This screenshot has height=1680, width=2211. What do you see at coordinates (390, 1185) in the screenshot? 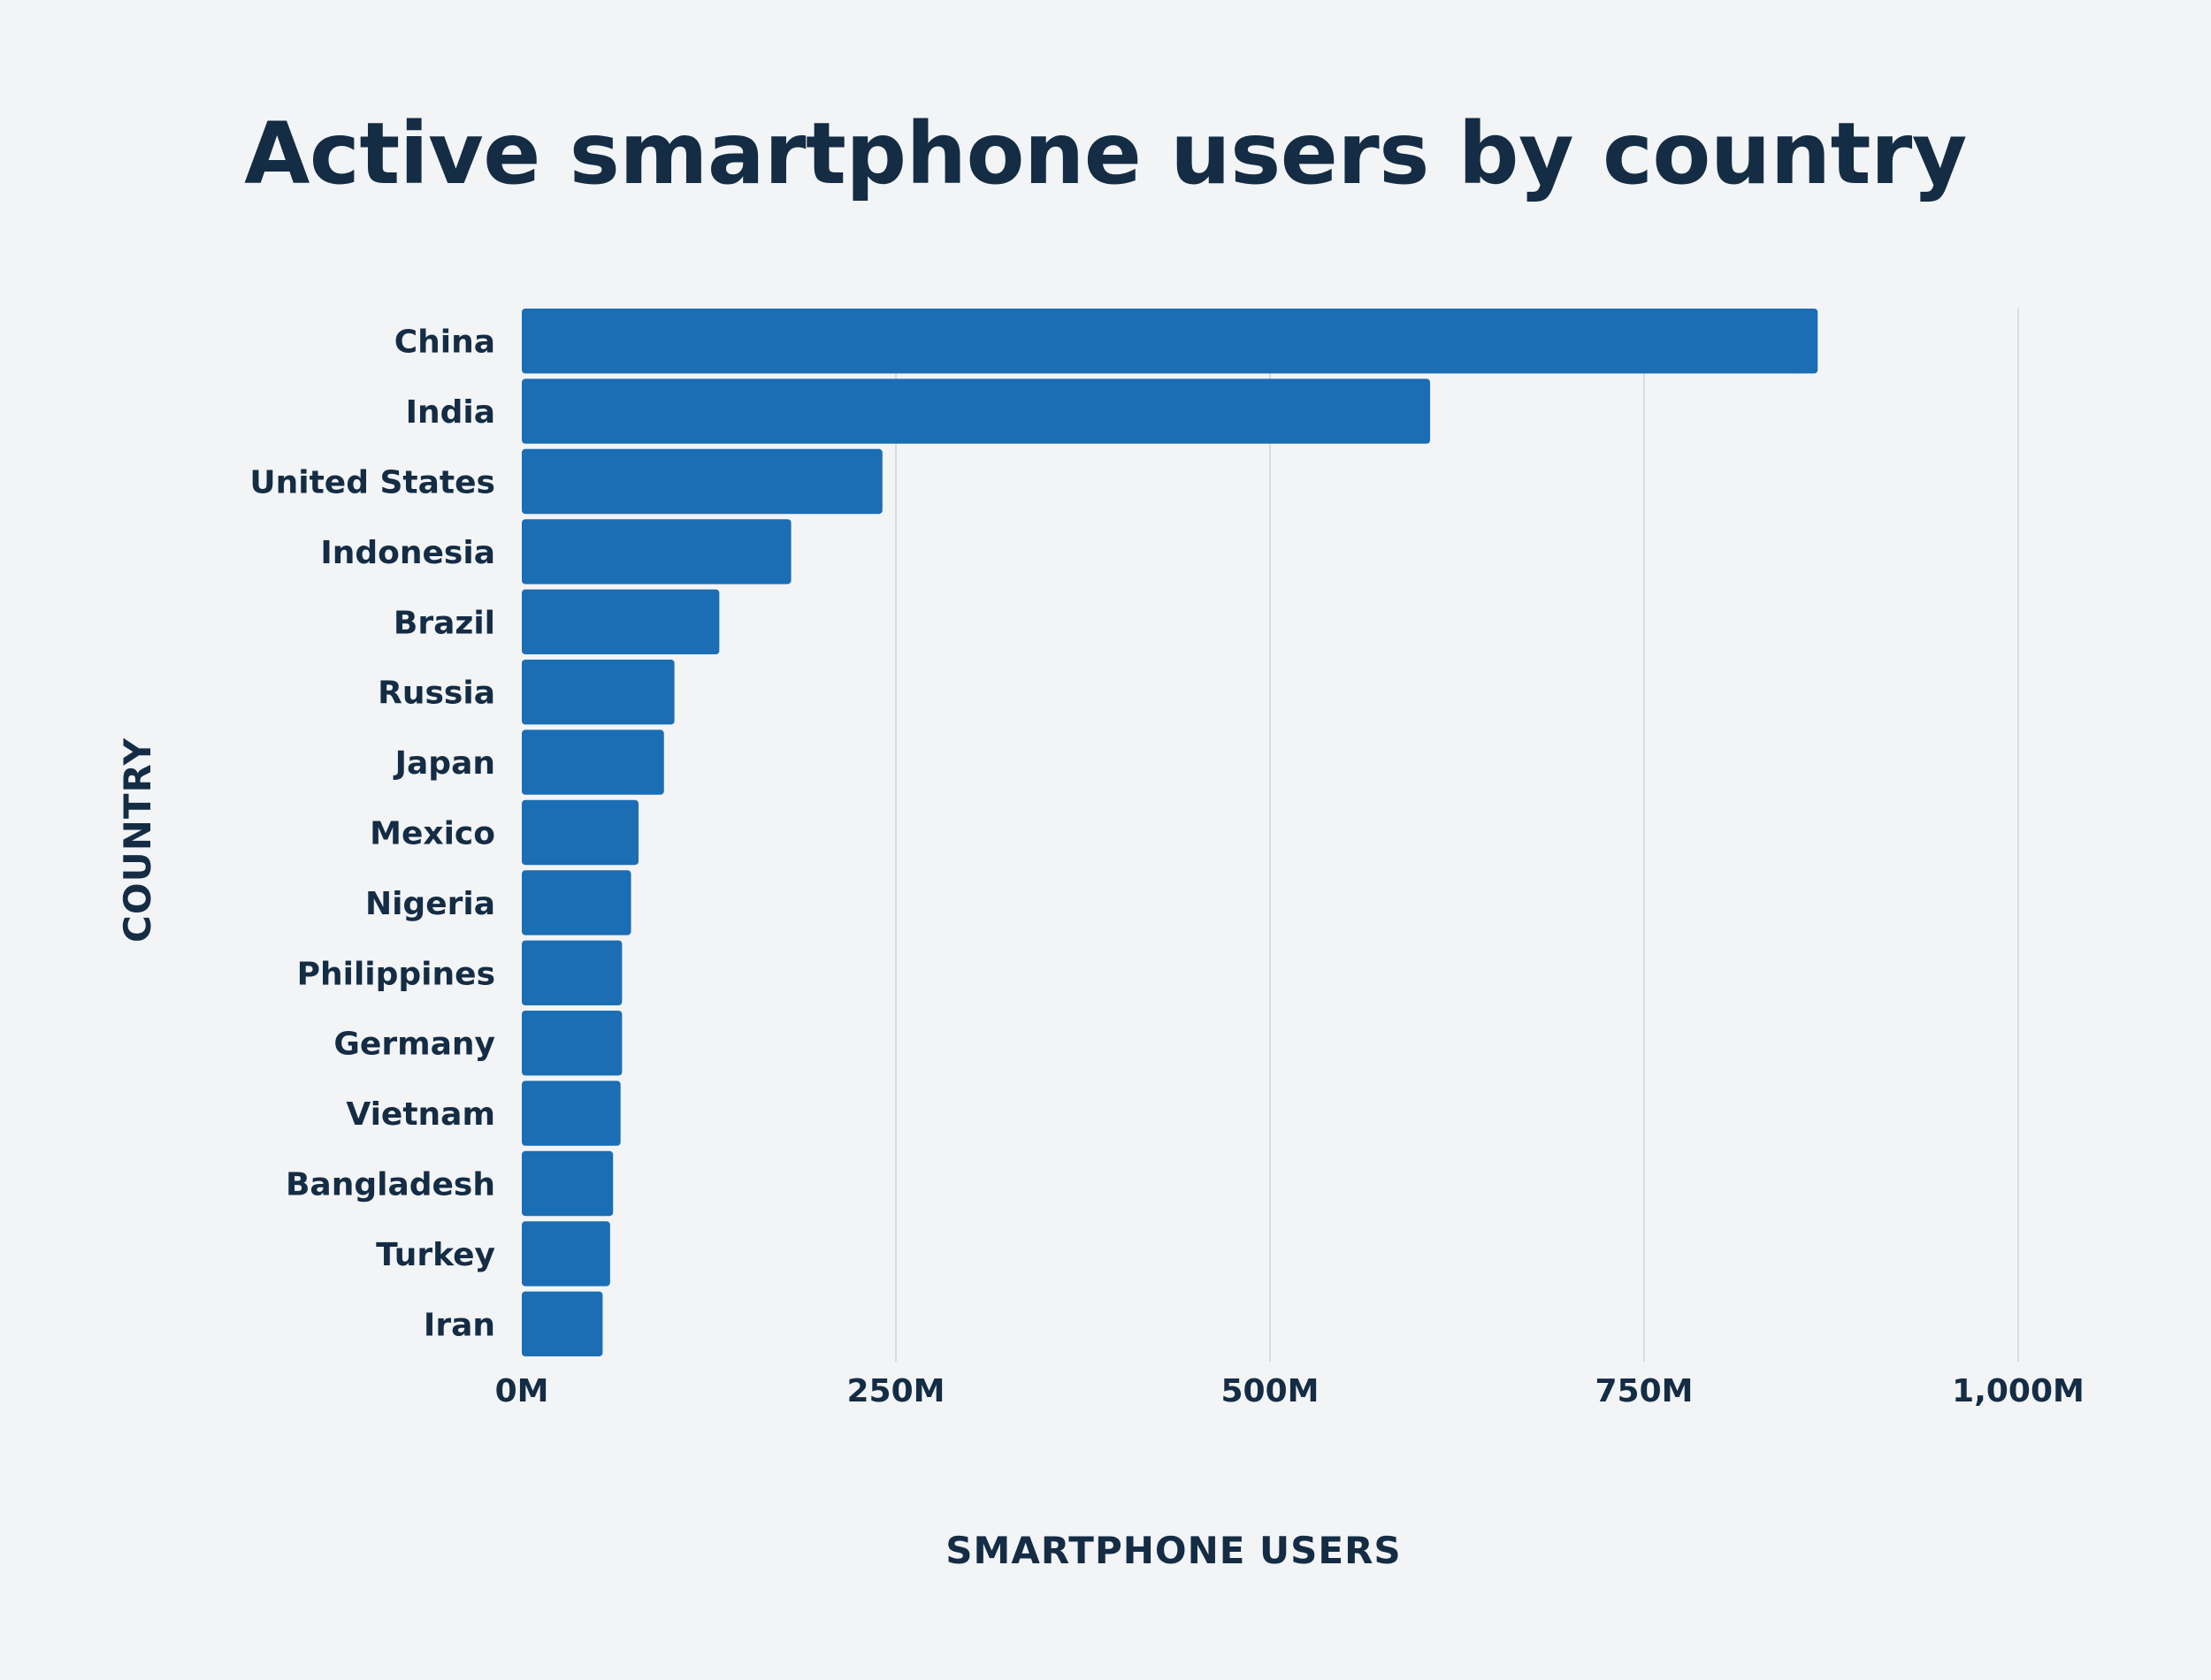
I see `category-label: Bangladesh` at bounding box center [390, 1185].